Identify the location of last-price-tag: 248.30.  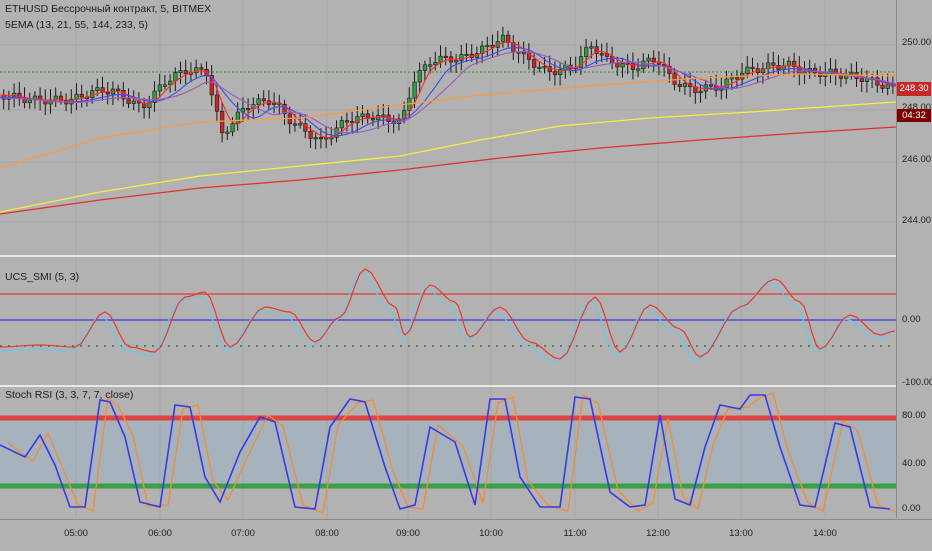
(914, 89).